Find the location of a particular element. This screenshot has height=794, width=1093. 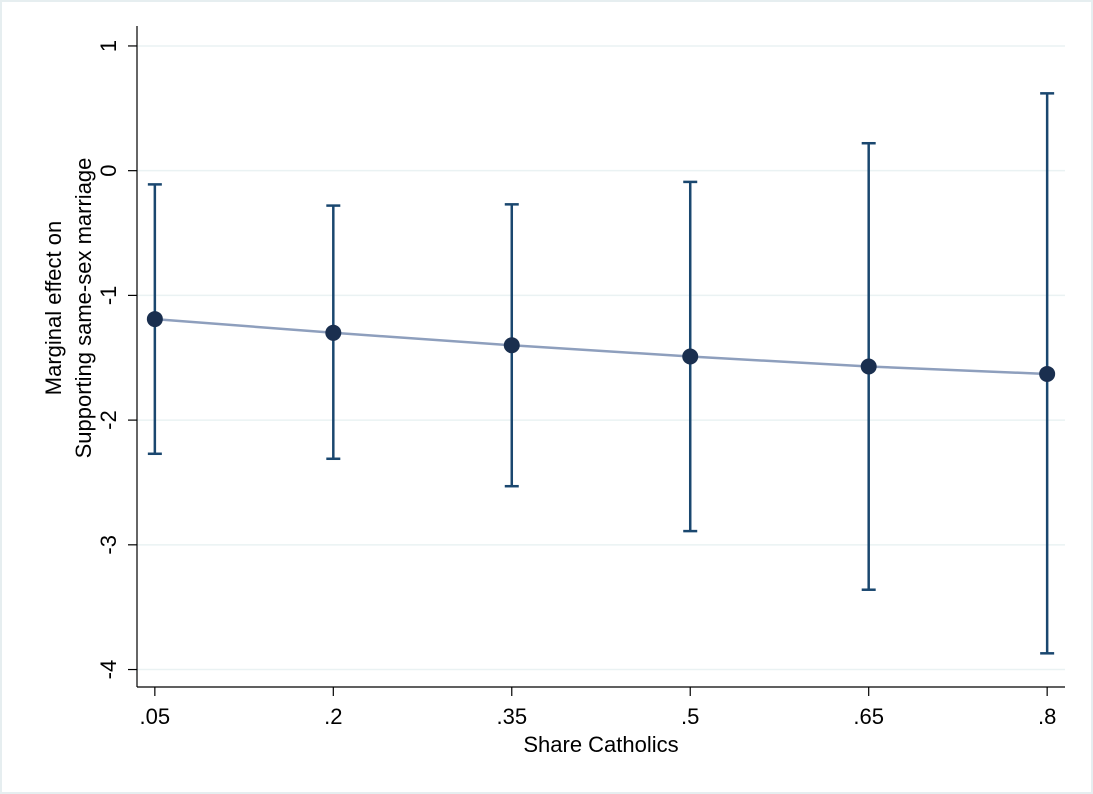

y-tick-label: -1 is located at coordinates (108, 296).